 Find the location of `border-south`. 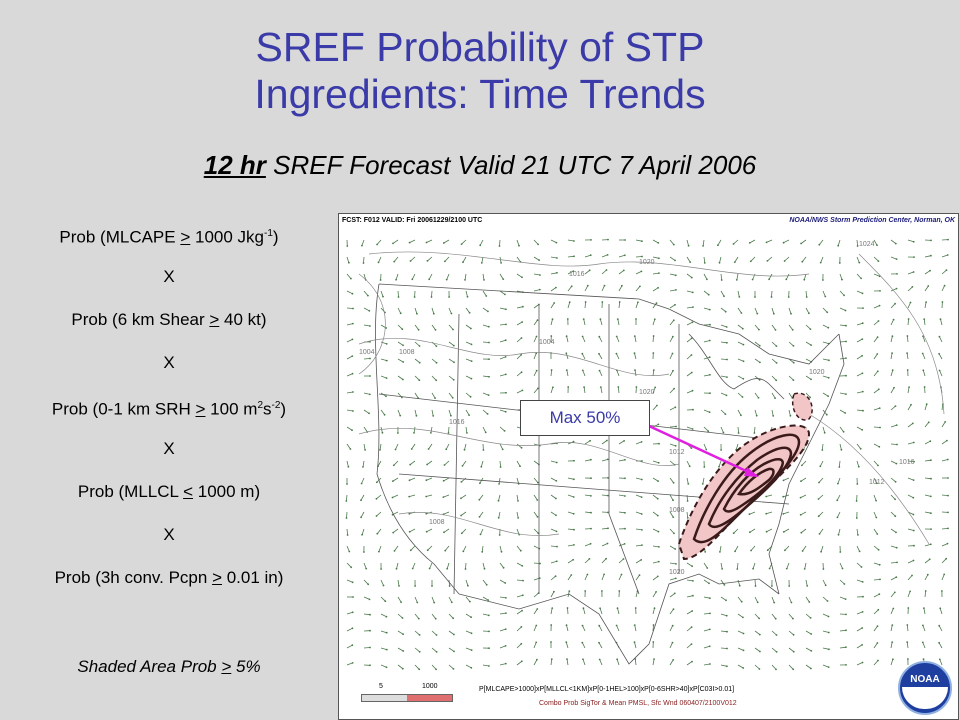

border-south is located at coordinates (619, 619).